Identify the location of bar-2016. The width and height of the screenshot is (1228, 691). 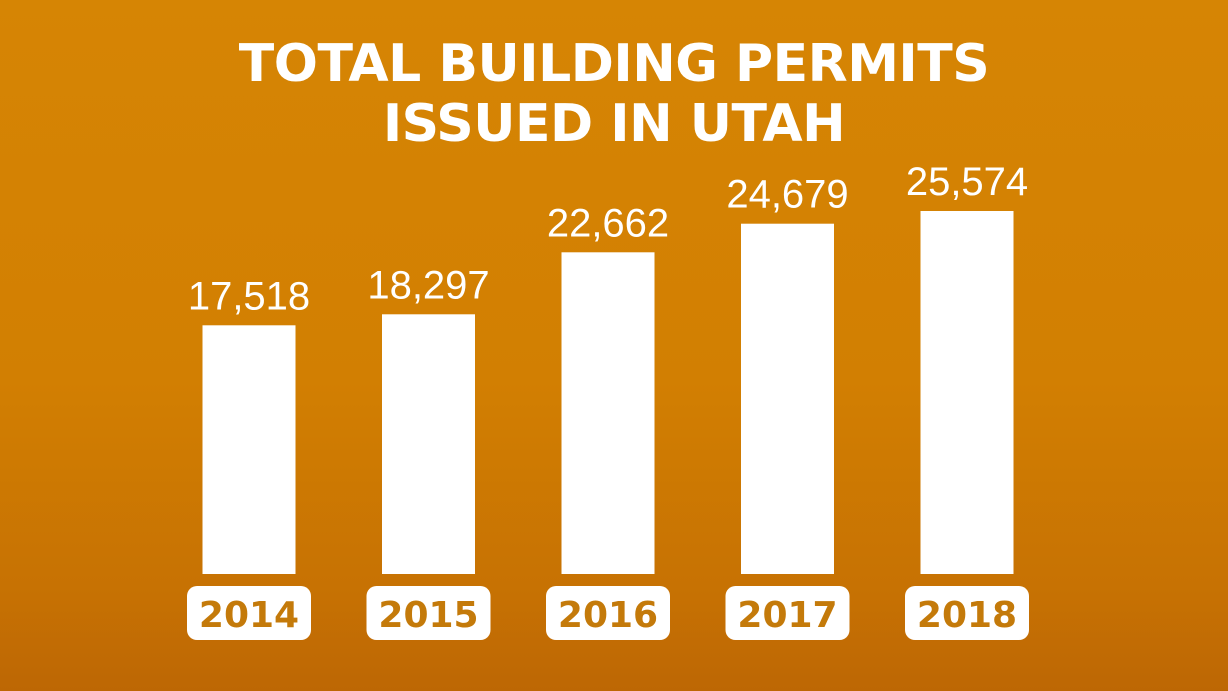
(608, 413).